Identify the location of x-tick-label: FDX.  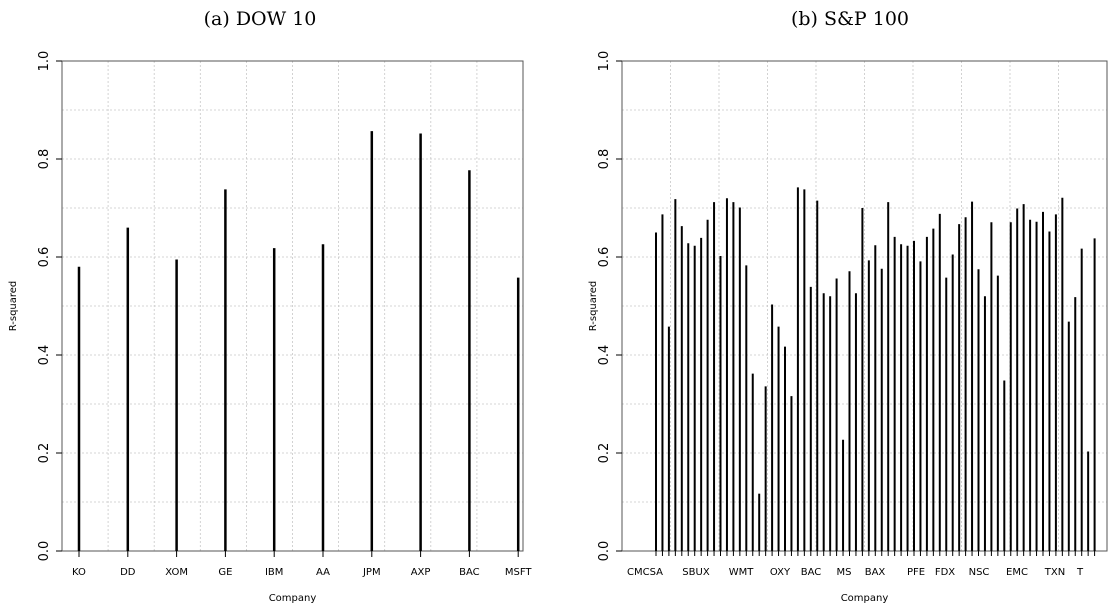
(945, 572).